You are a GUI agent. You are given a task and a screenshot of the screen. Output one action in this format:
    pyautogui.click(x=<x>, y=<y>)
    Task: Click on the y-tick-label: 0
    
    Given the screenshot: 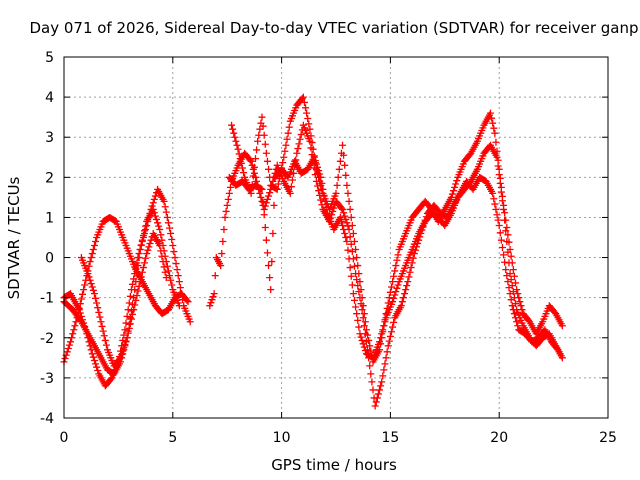 What is the action you would take?
    pyautogui.click(x=49, y=259)
    